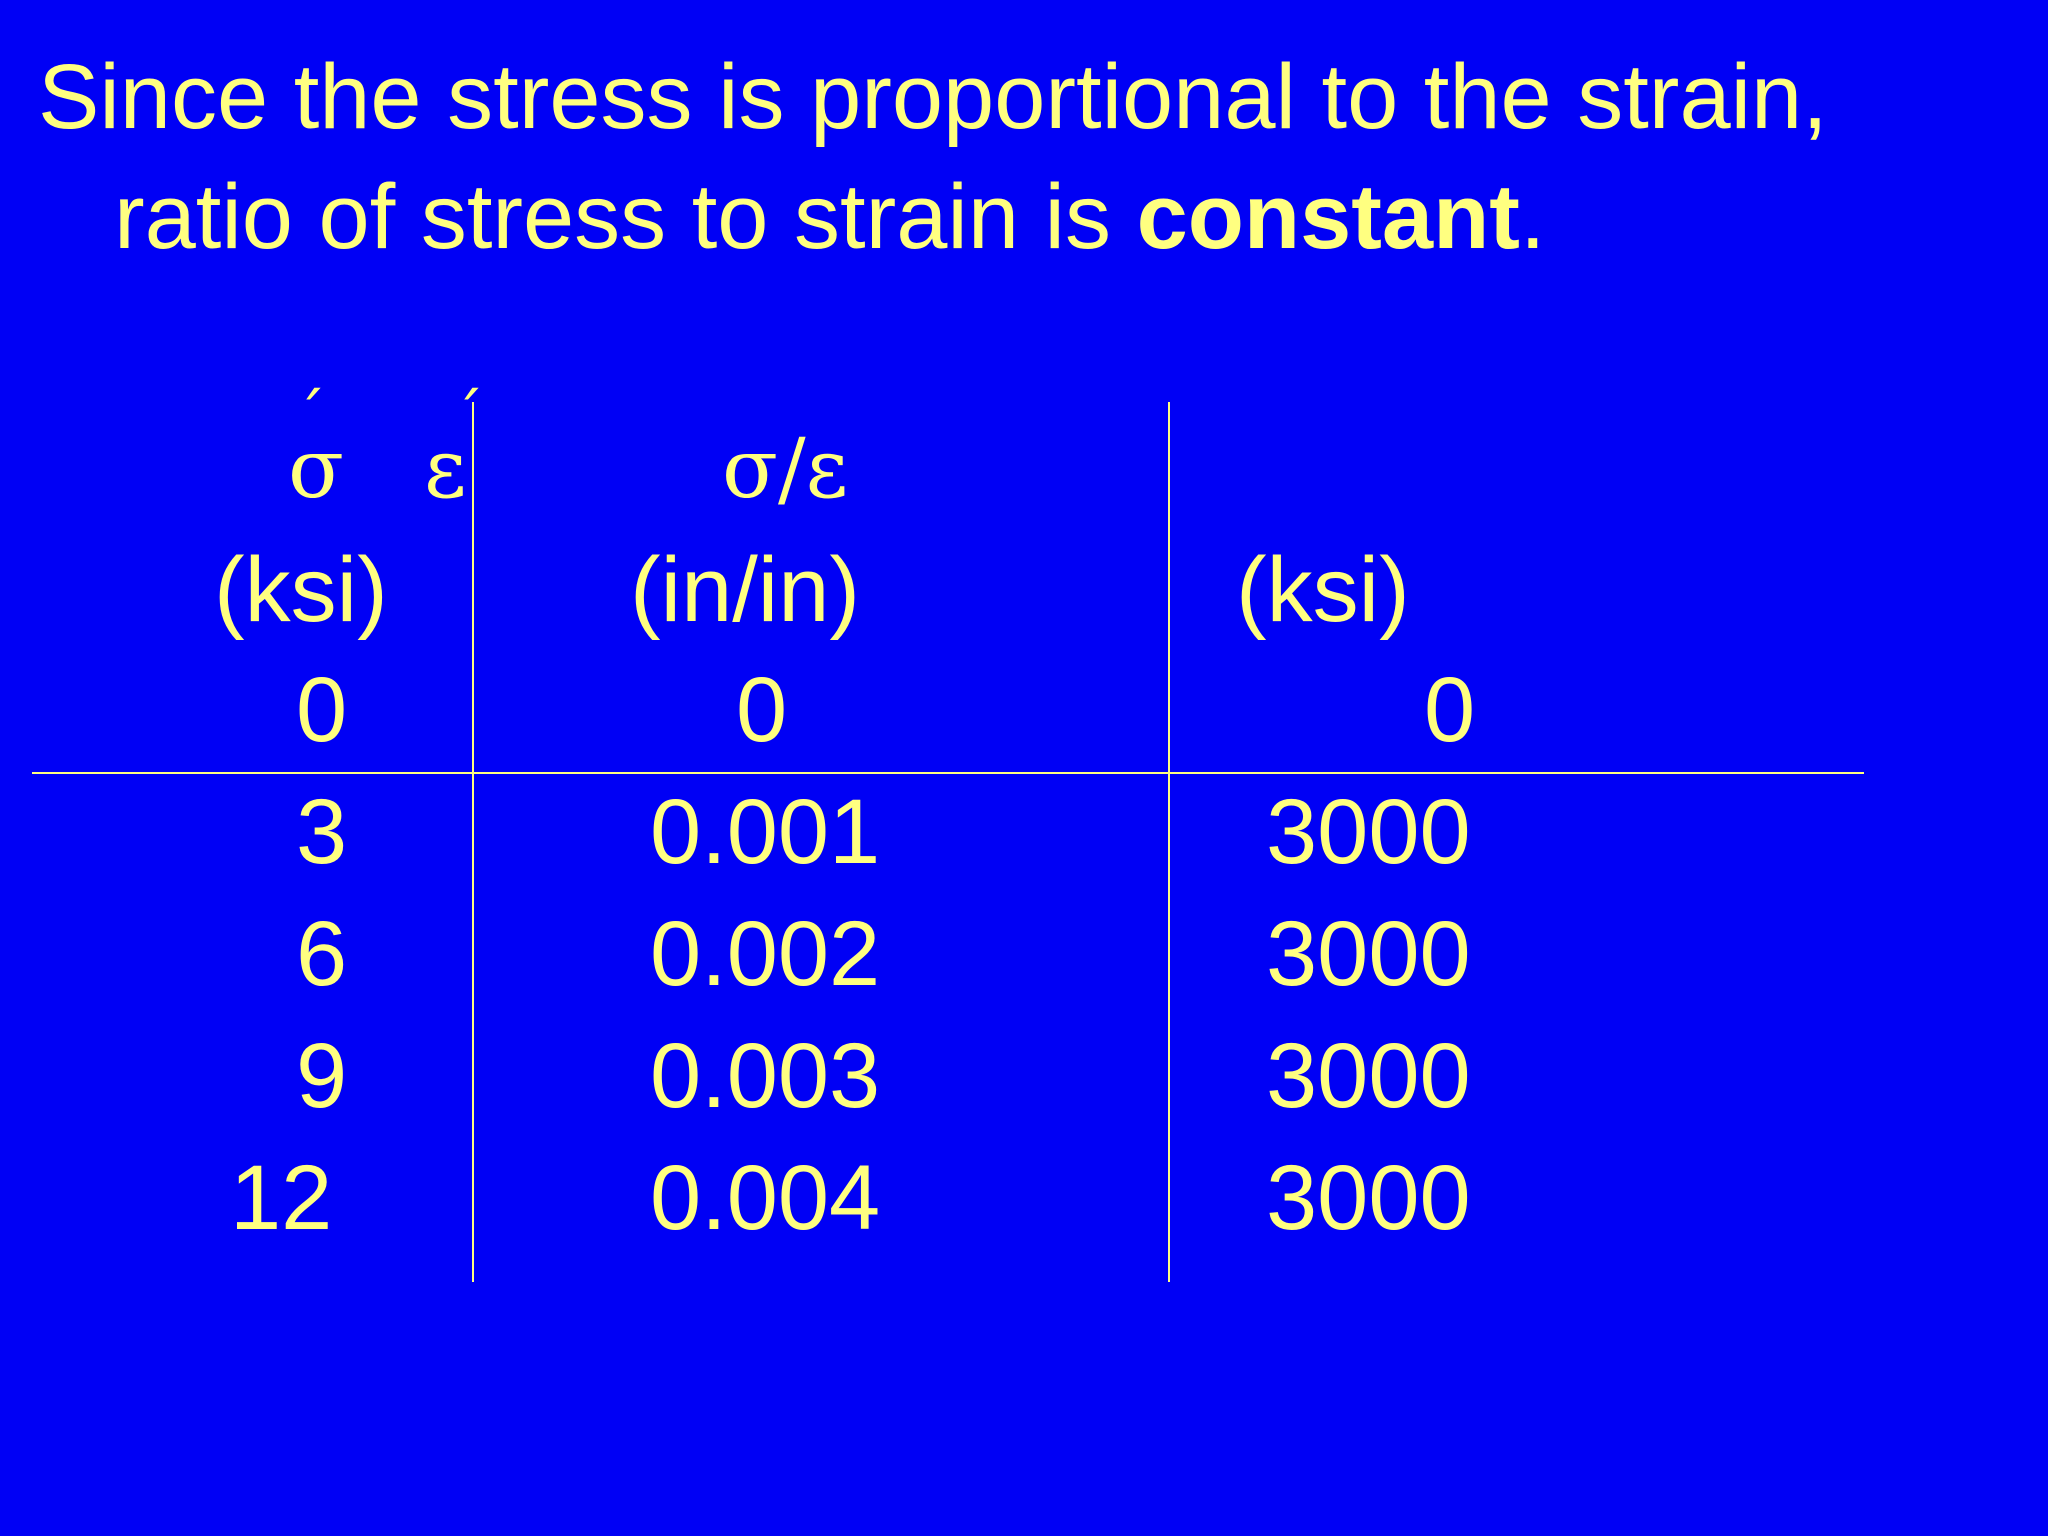  What do you see at coordinates (1328, 217) in the screenshot?
I see `title-bold-word: constant` at bounding box center [1328, 217].